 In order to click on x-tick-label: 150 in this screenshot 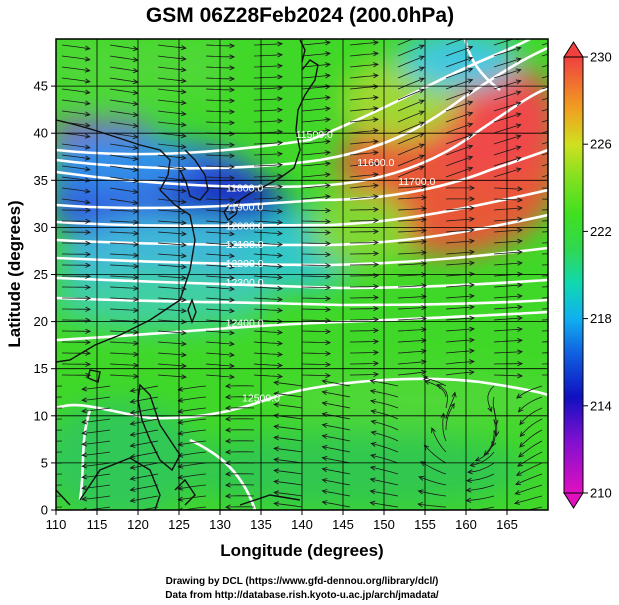, I will do `click(384, 524)`.